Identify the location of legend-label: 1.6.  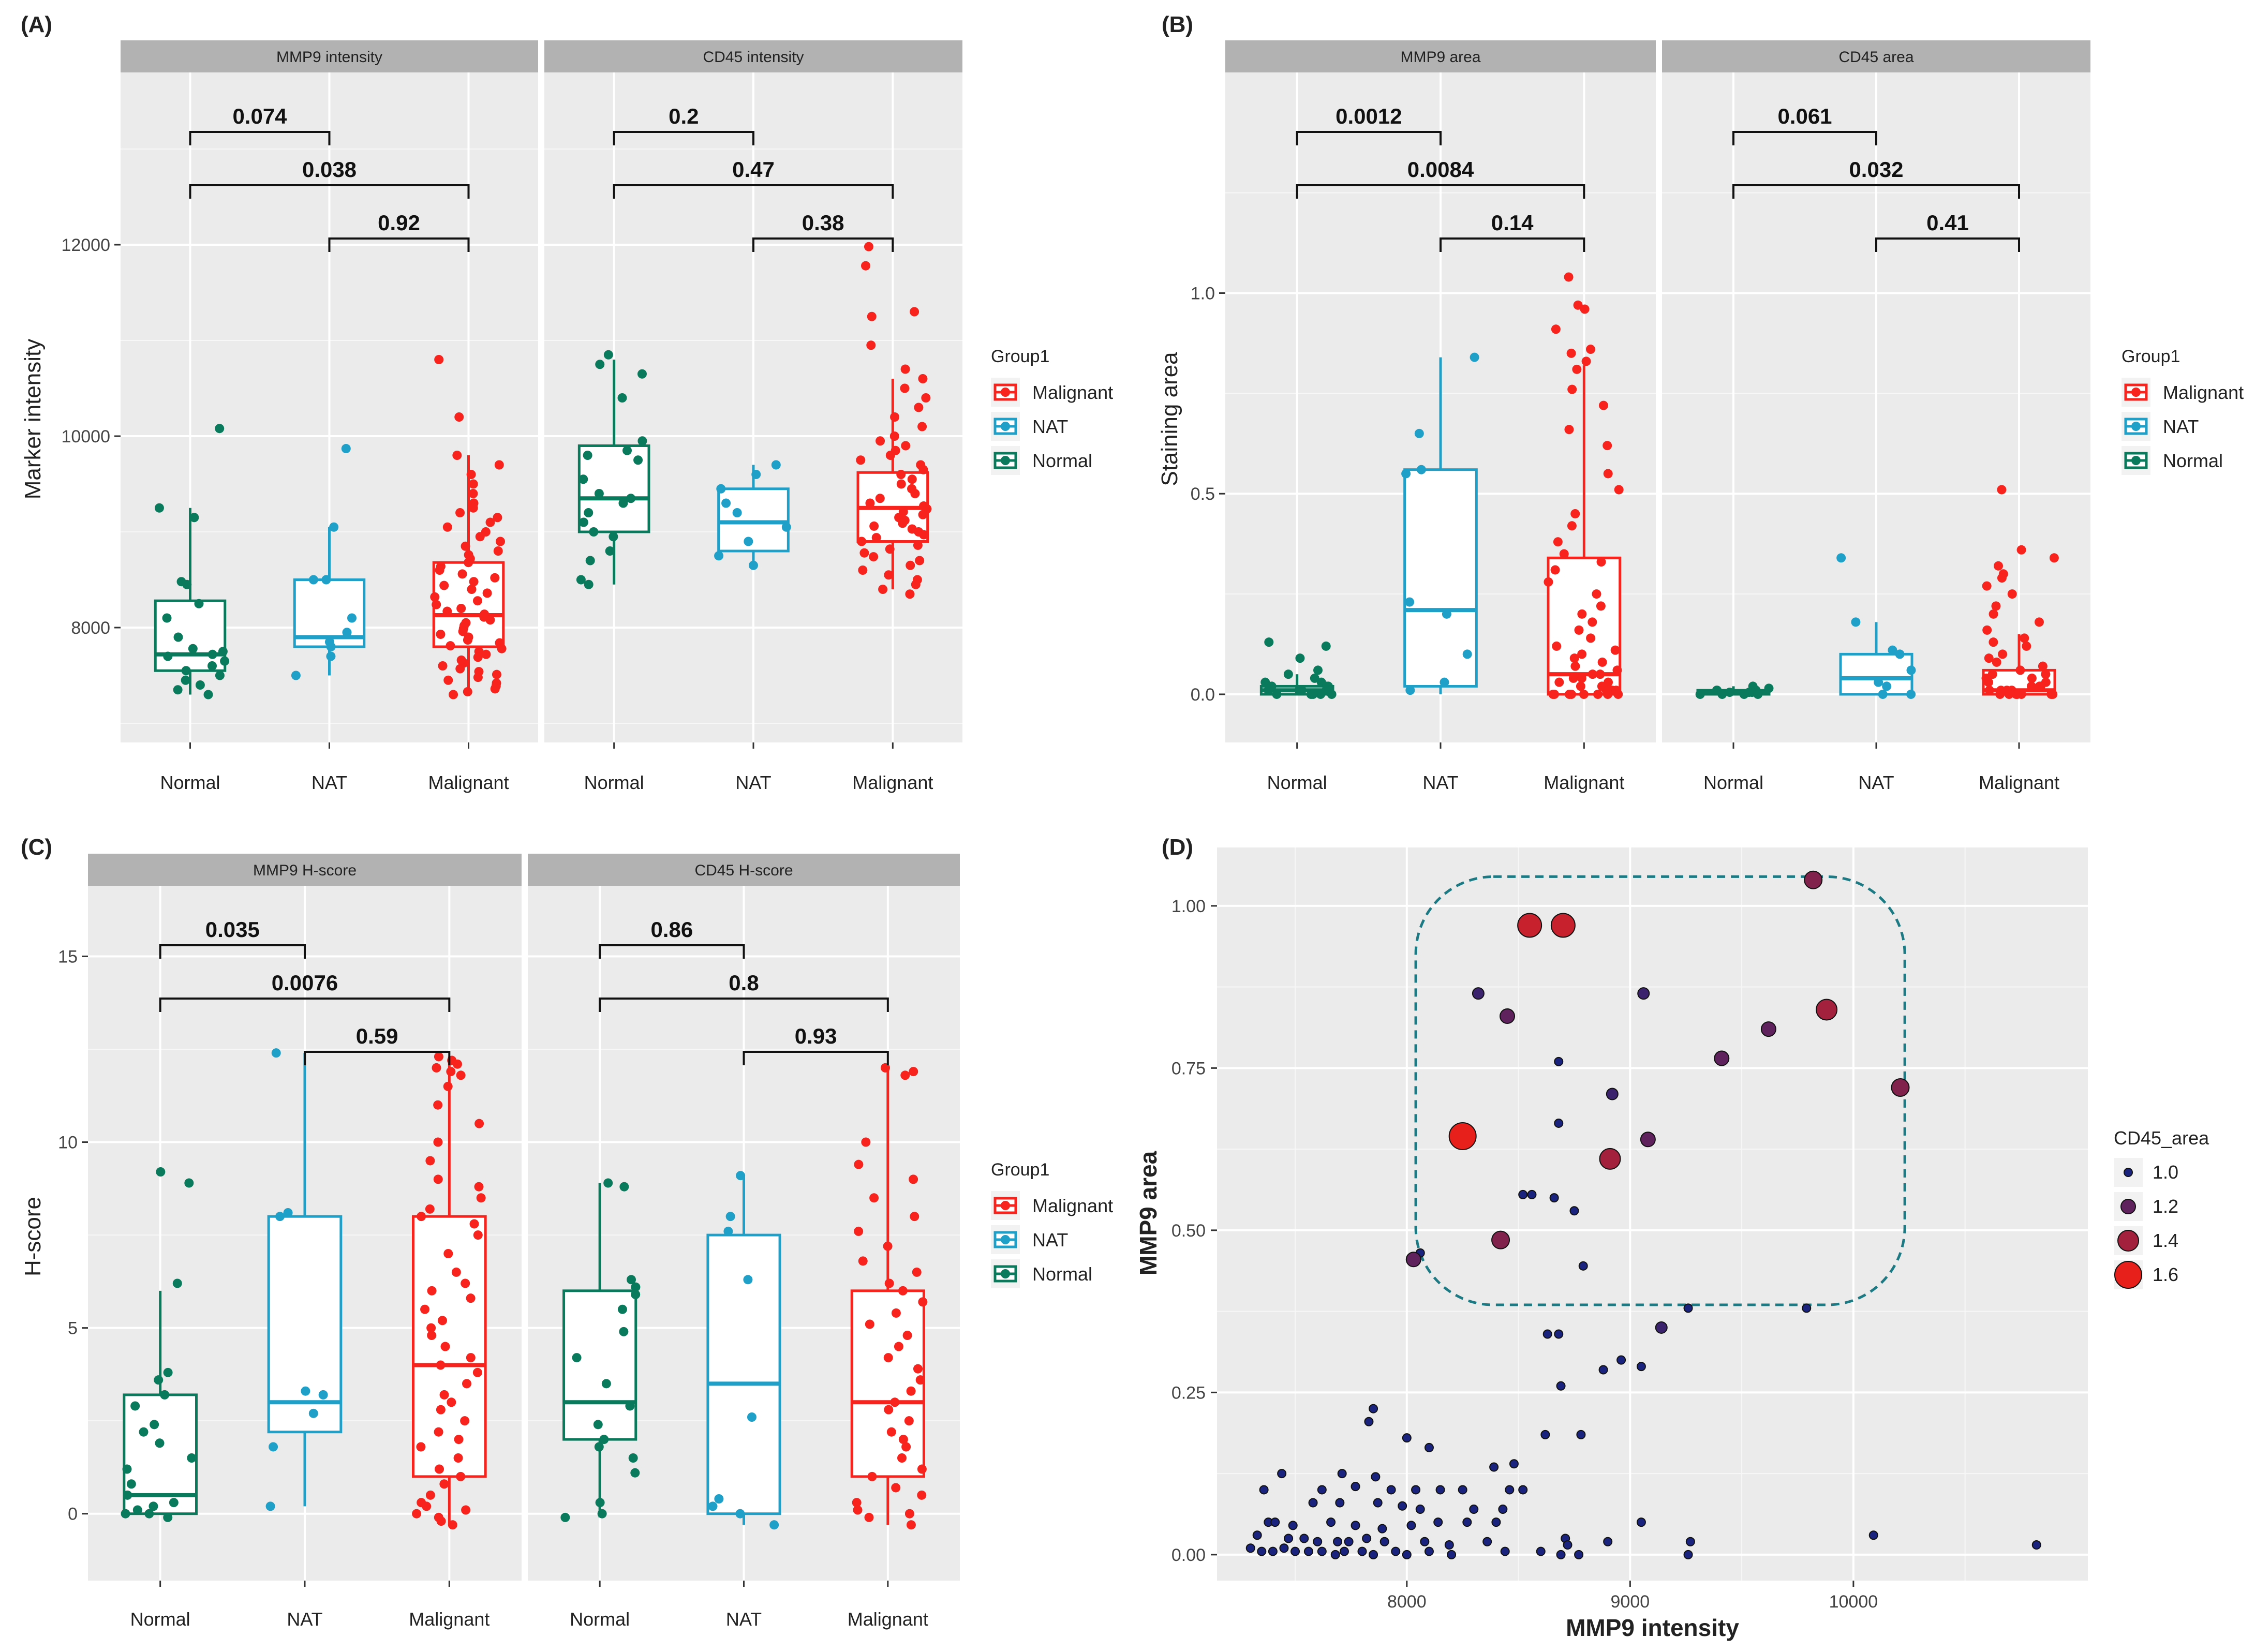
(2165, 1275).